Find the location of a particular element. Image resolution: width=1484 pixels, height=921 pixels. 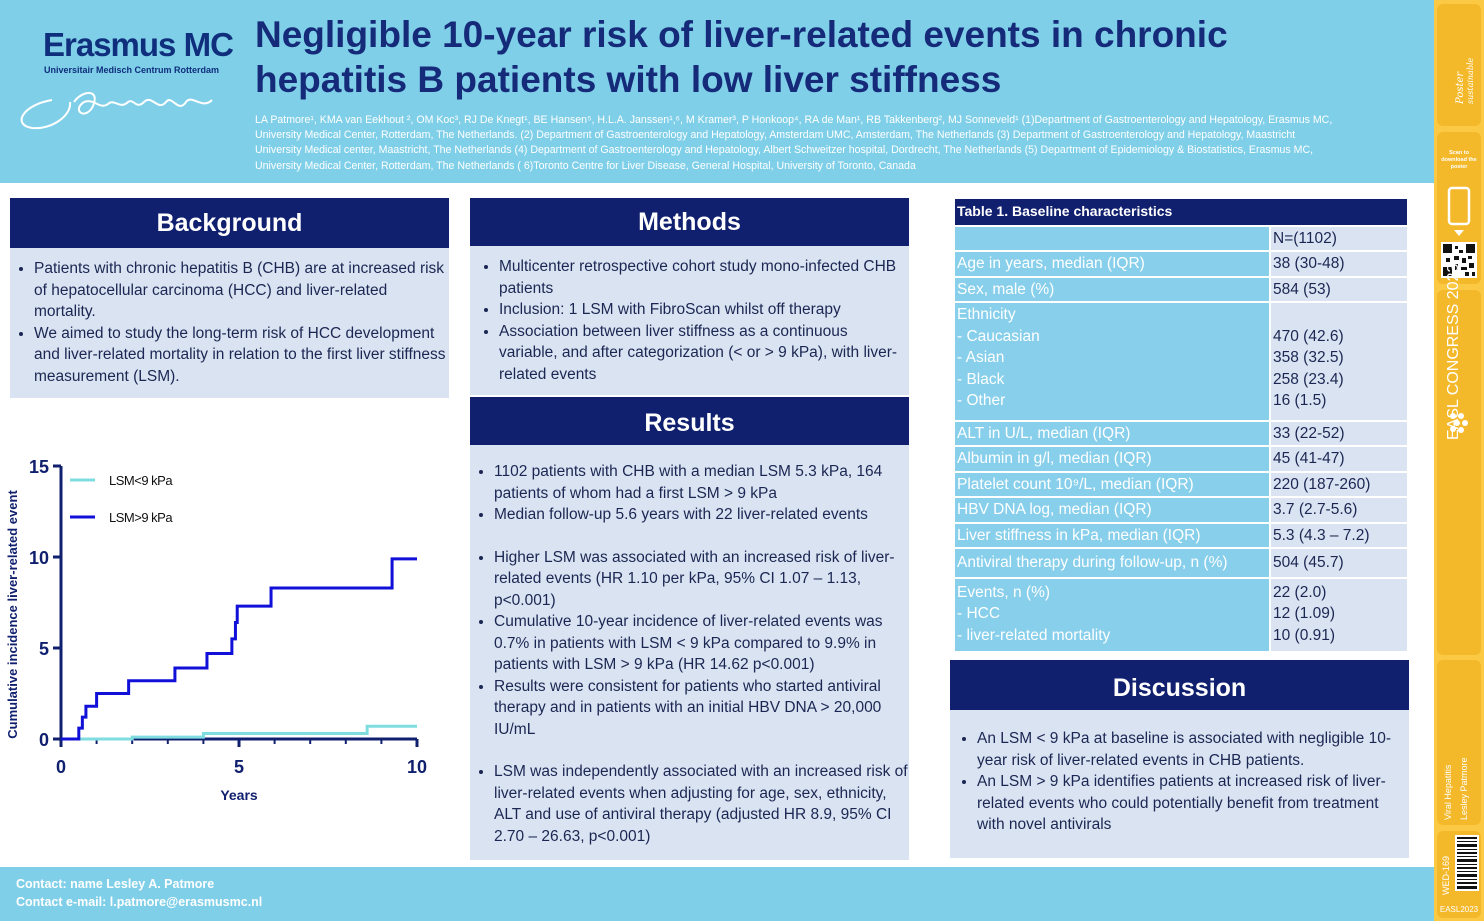

series-line-low is located at coordinates (239, 732).